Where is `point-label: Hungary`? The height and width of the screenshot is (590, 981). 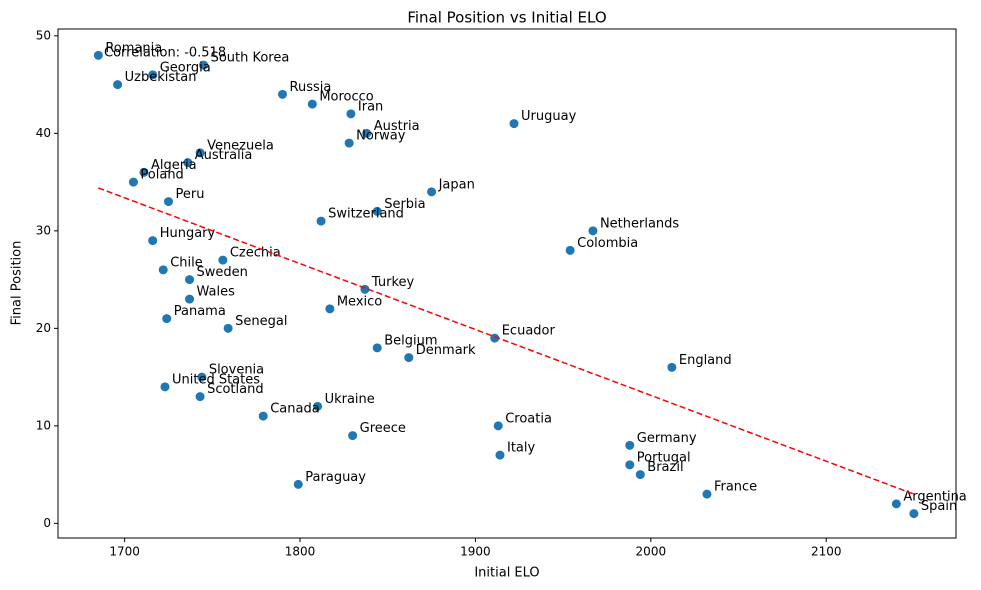
point-label: Hungary is located at coordinates (188, 233).